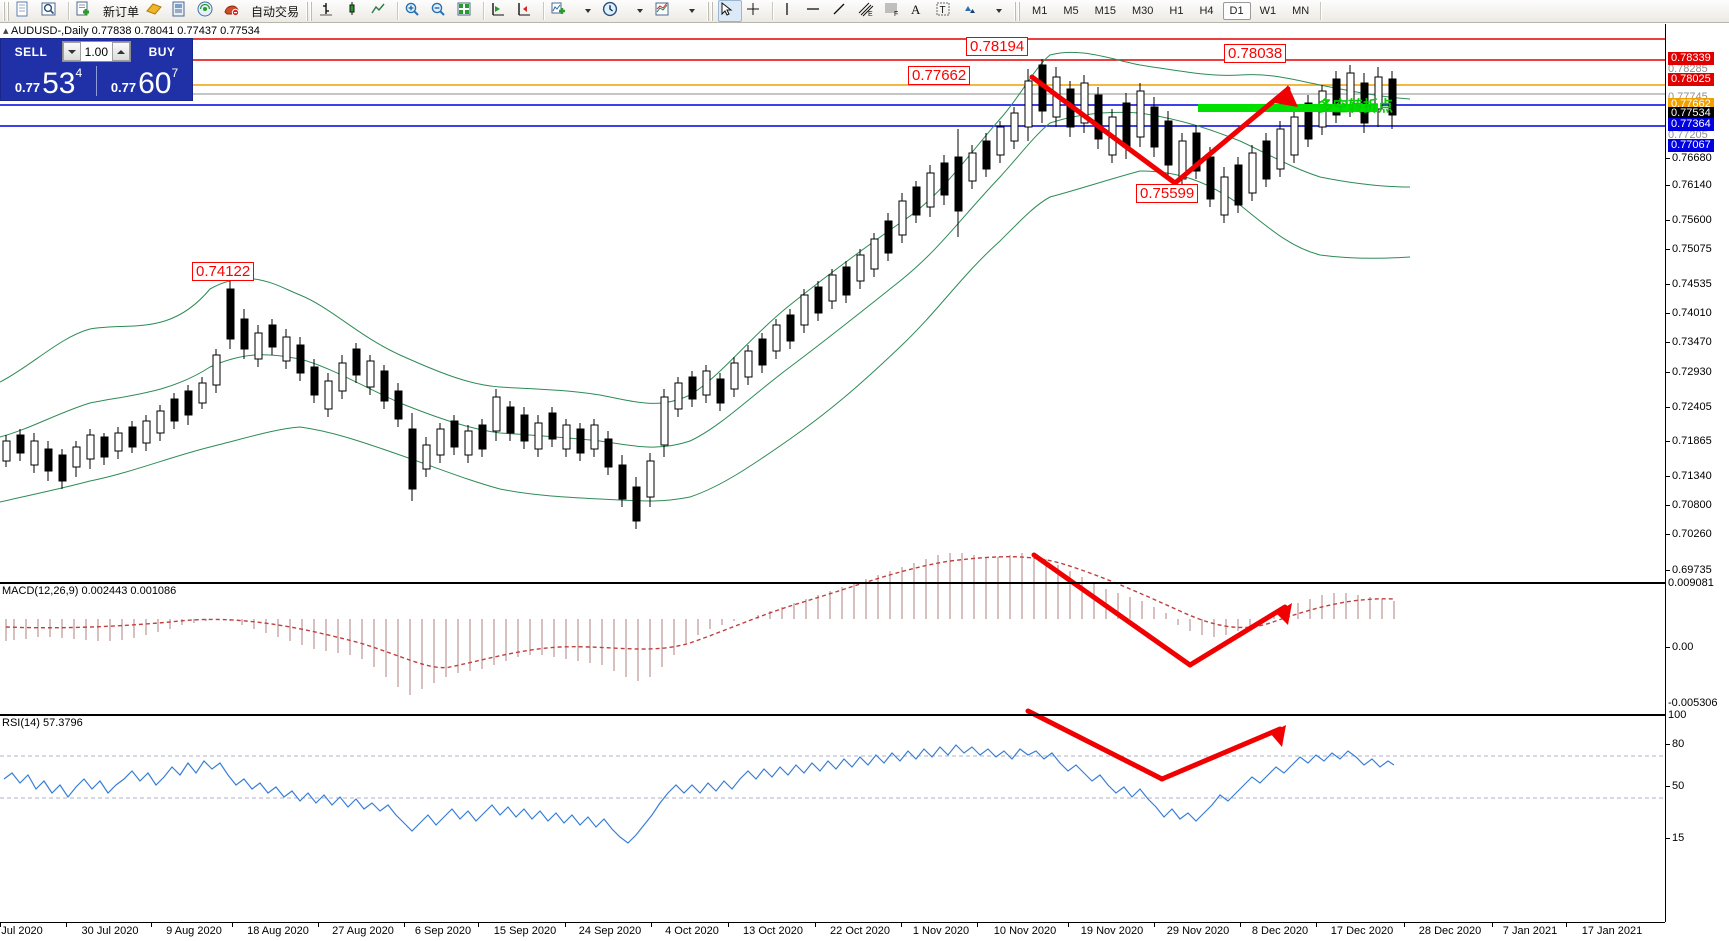 The width and height of the screenshot is (1729, 941). I want to click on shapes-dropdown-caret, so click(998, 11).